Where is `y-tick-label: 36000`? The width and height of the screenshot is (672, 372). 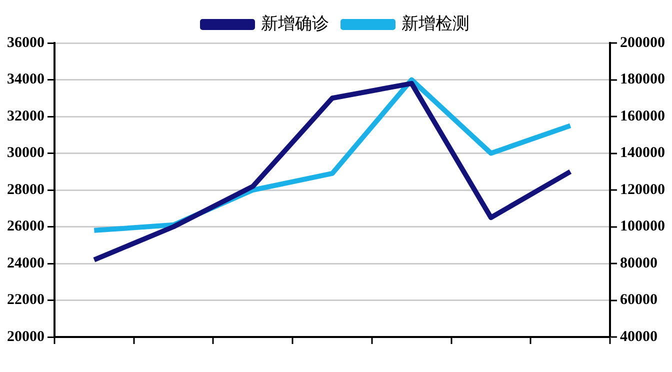 y-tick-label: 36000 is located at coordinates (25, 42).